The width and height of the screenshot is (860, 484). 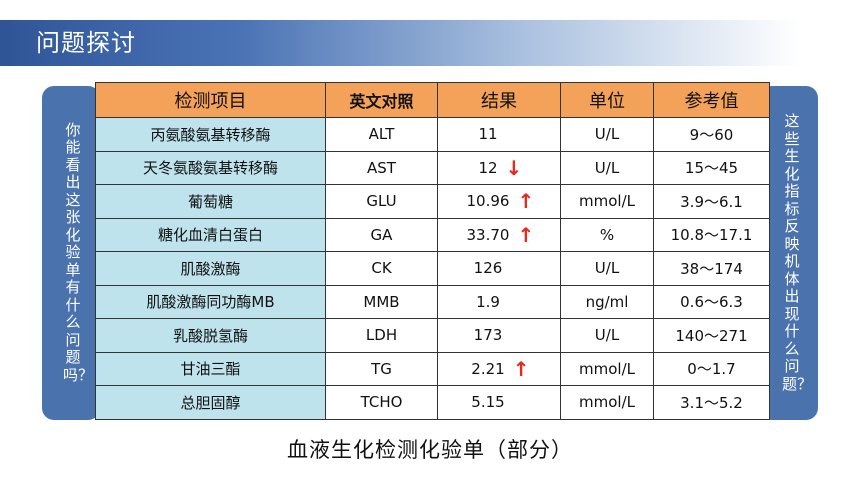 I want to click on left-question-text: 你能看出这张化验单有什么问题吗？, so click(x=78, y=252).